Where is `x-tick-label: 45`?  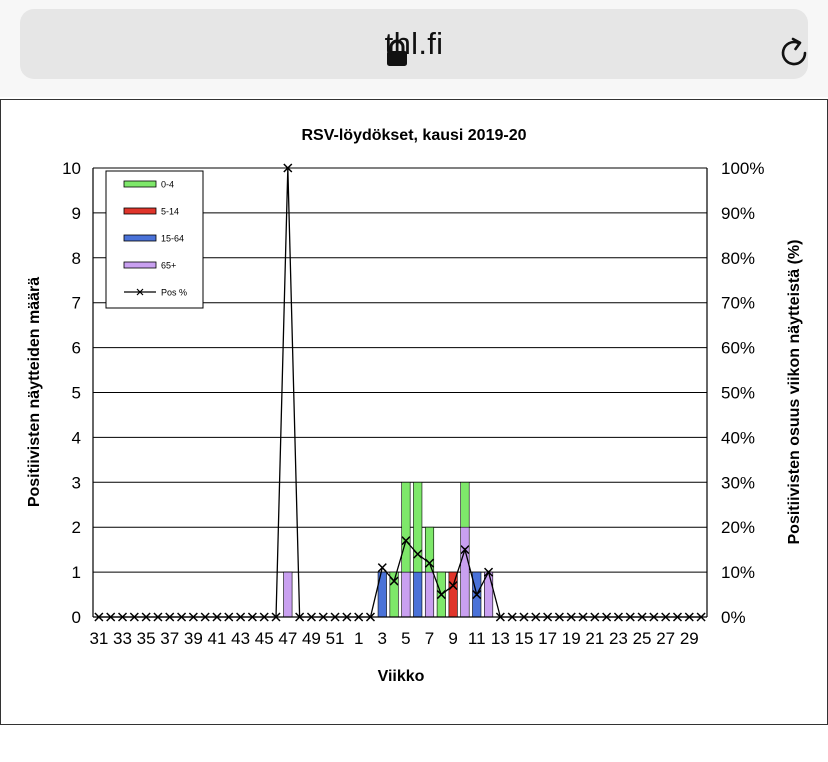 x-tick-label: 45 is located at coordinates (264, 638).